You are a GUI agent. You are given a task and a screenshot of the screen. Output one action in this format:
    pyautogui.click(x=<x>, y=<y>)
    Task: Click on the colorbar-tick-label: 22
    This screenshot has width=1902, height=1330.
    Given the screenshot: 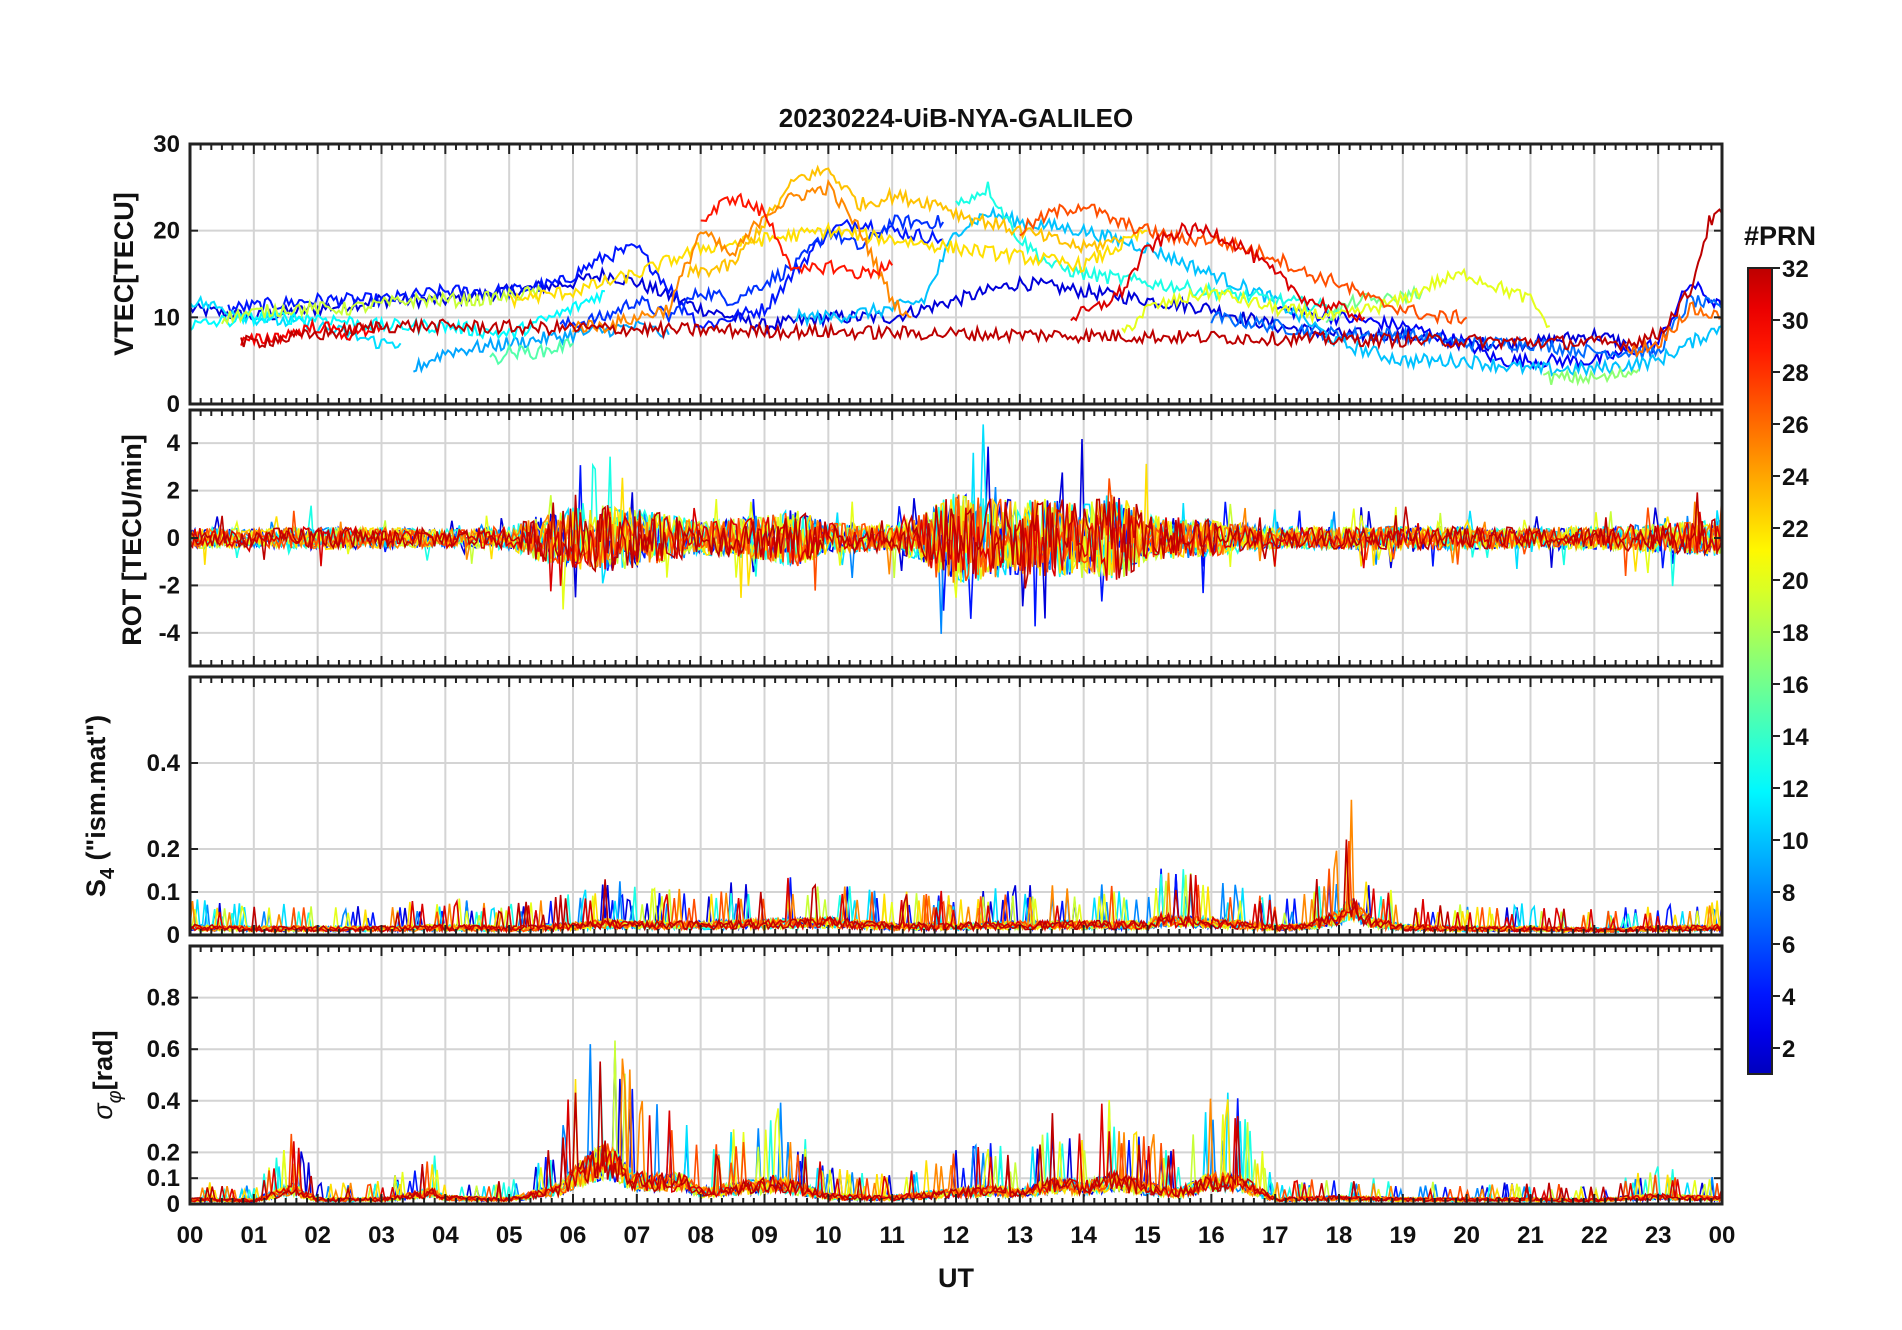 What is the action you would take?
    pyautogui.click(x=1795, y=529)
    